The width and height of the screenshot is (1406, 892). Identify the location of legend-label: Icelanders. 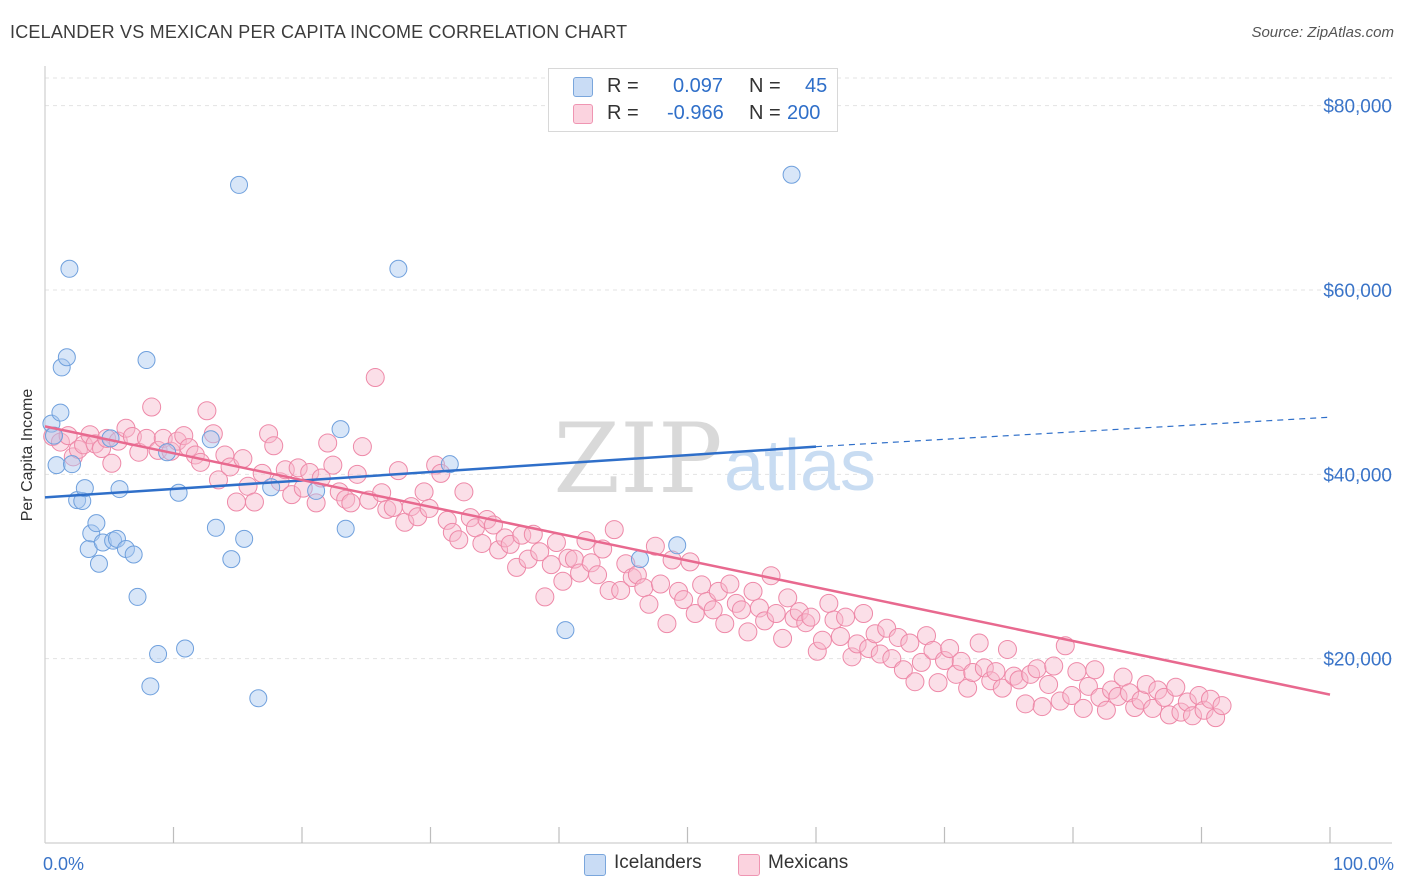
(658, 862).